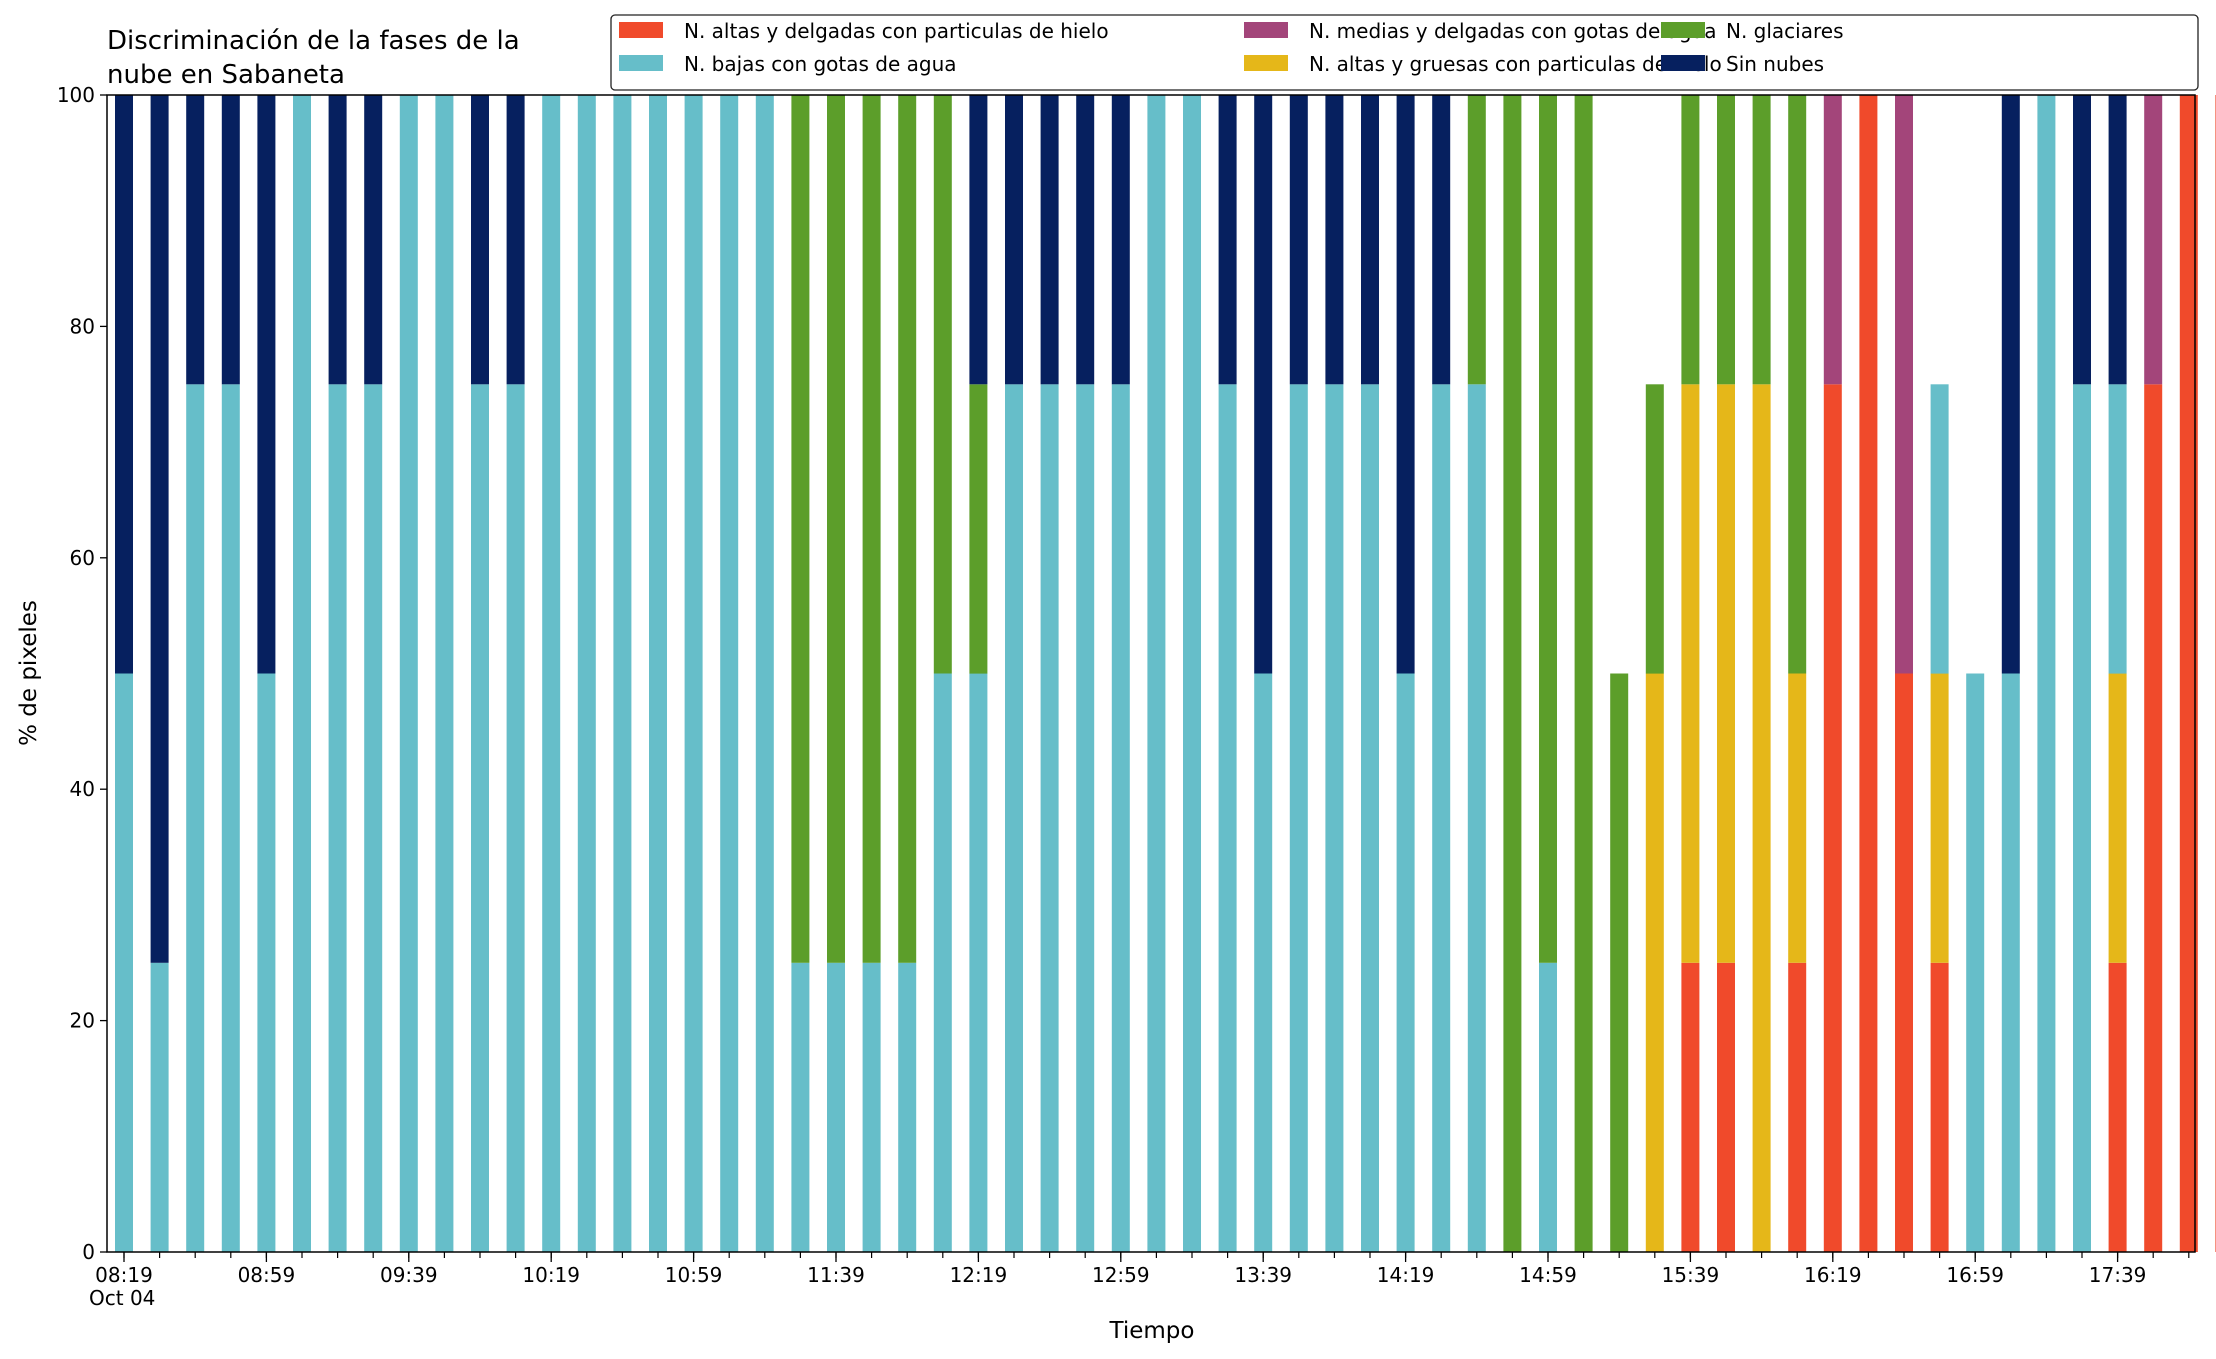 The width and height of the screenshot is (2216, 1359). I want to click on chart-title-line-1: Discriminación de la fases de la, so click(313, 41).